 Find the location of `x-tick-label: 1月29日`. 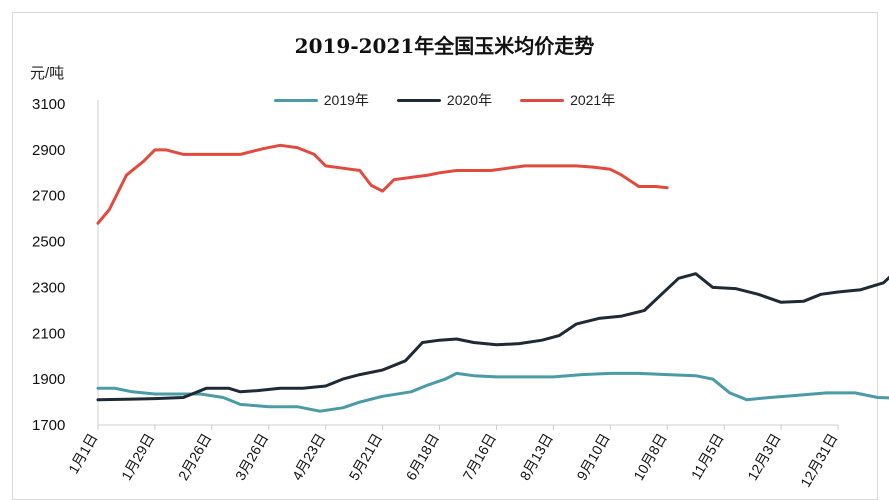

x-tick-label: 1月29日 is located at coordinates (138, 457).